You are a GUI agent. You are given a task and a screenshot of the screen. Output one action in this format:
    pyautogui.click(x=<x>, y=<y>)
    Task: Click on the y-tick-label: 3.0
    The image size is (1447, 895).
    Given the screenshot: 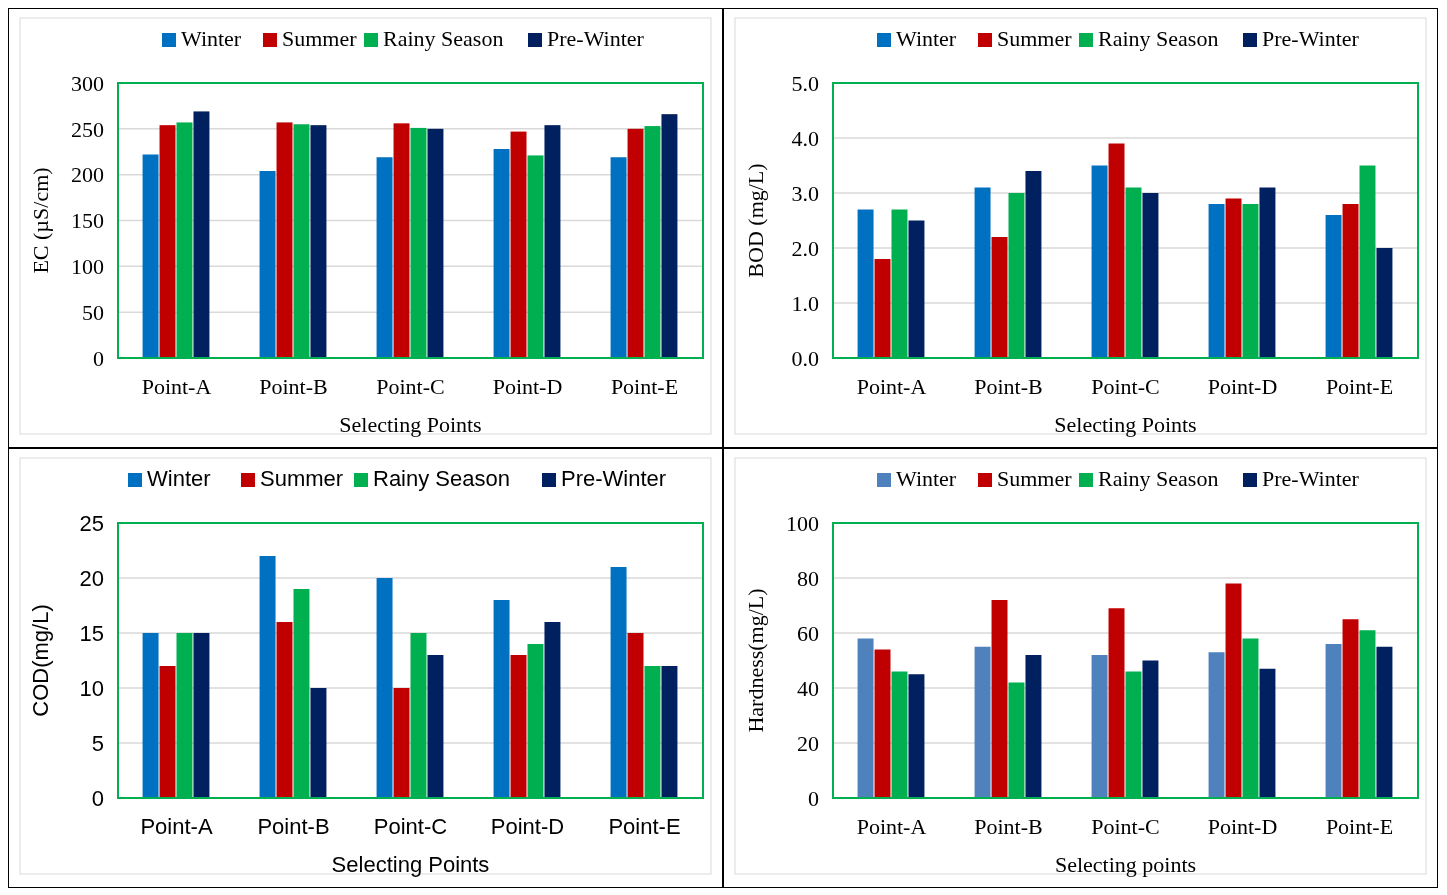 What is the action you would take?
    pyautogui.click(x=805, y=193)
    